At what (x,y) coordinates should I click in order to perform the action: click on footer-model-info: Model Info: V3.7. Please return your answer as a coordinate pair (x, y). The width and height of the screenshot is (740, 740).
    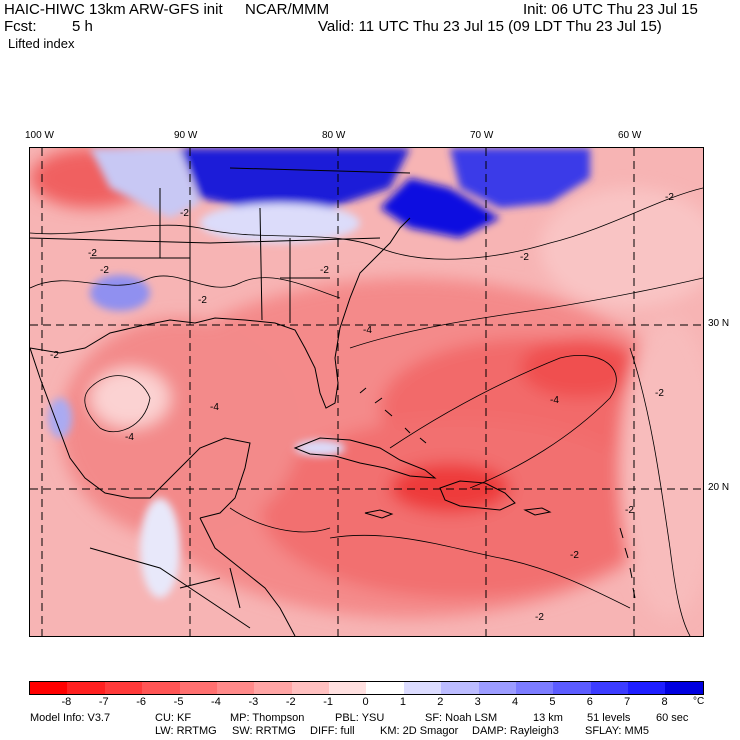
    Looking at the image, I should click on (70, 718).